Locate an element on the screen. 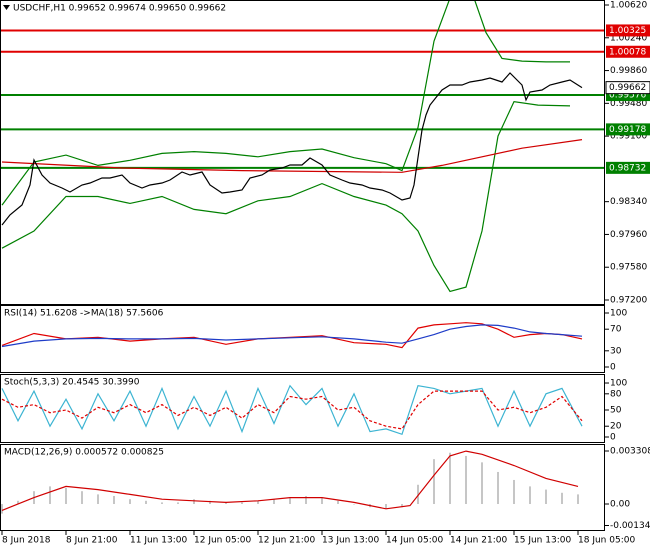 The height and width of the screenshot is (550, 650). x-tick-label: 12 Jun 05:00 is located at coordinates (222, 541).